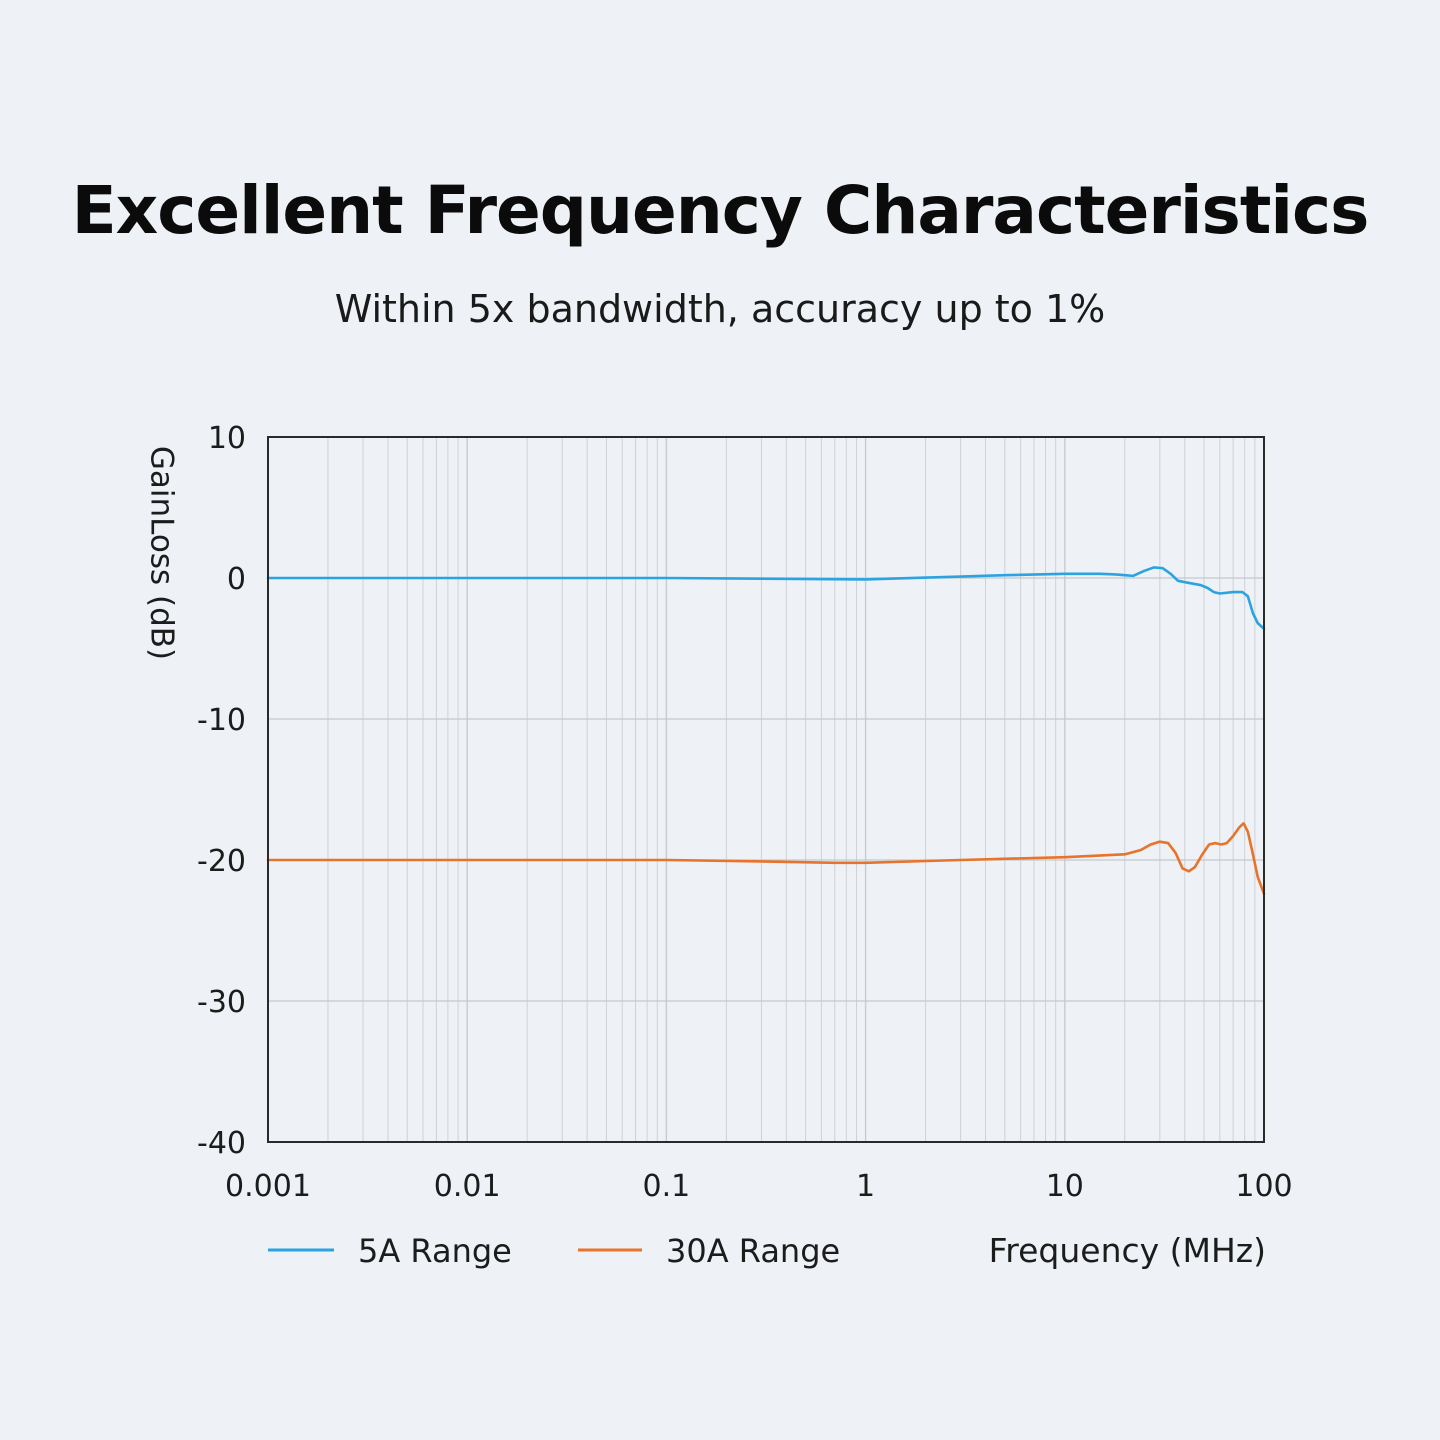  What do you see at coordinates (221, 1002) in the screenshot?
I see `y-tick-label: -30` at bounding box center [221, 1002].